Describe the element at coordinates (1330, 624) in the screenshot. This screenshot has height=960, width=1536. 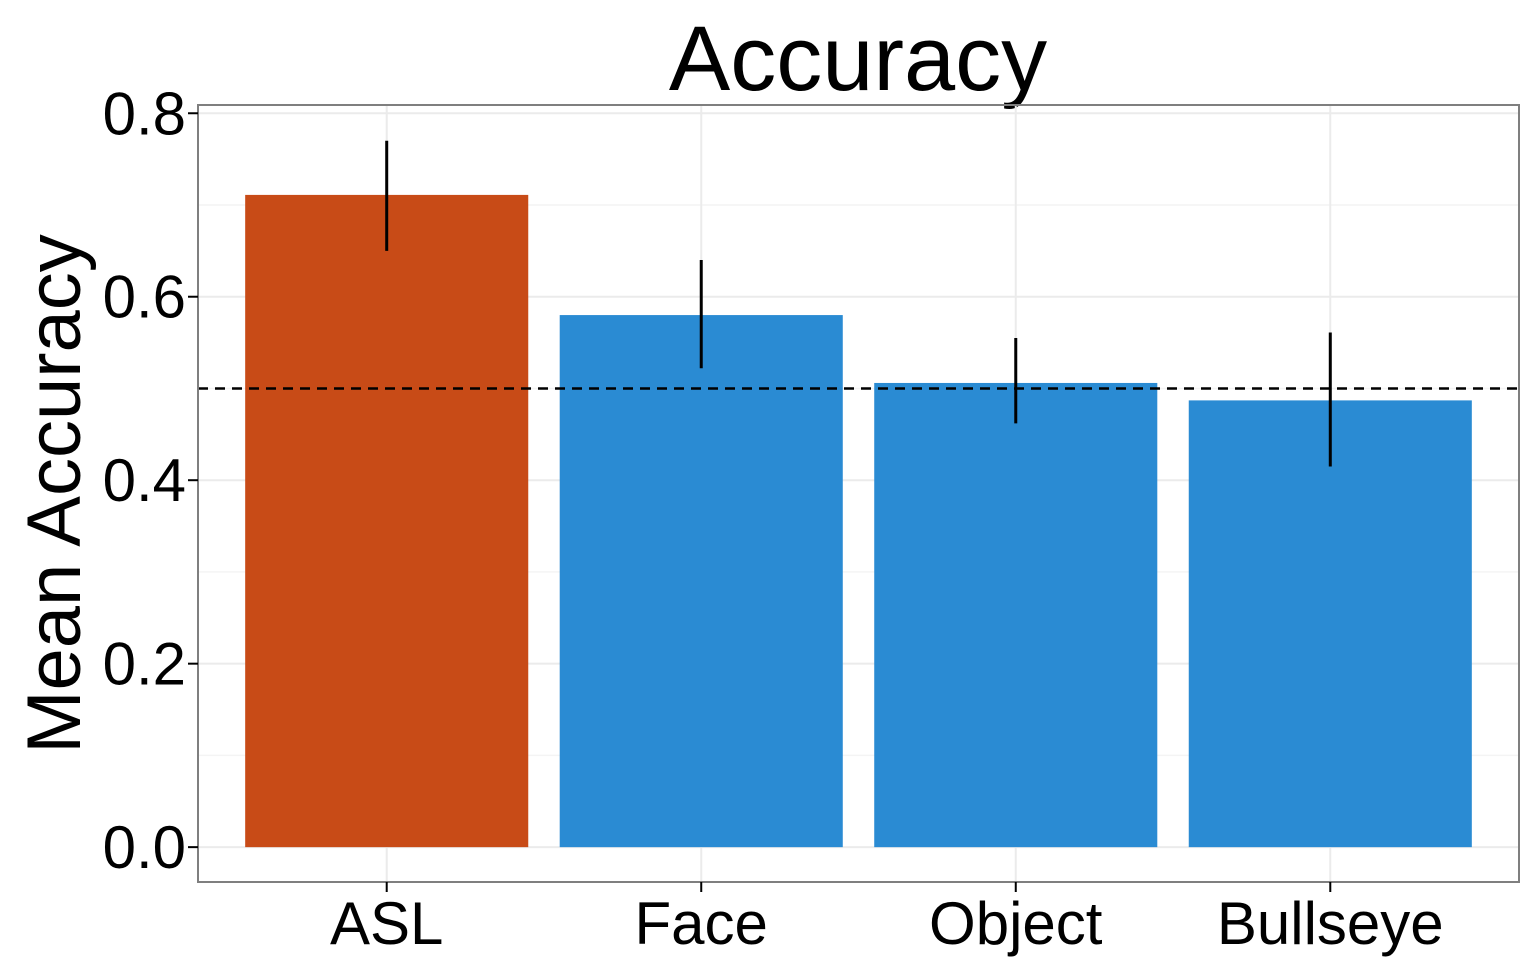
I see `bar-bullseye` at that location.